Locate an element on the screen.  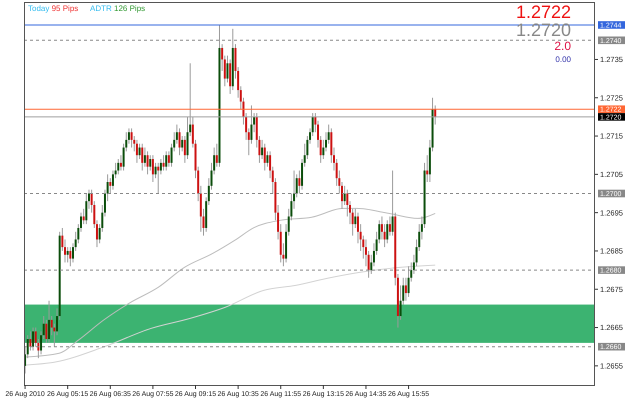
annotation: ADTR 126 Pips is located at coordinates (118, 8).